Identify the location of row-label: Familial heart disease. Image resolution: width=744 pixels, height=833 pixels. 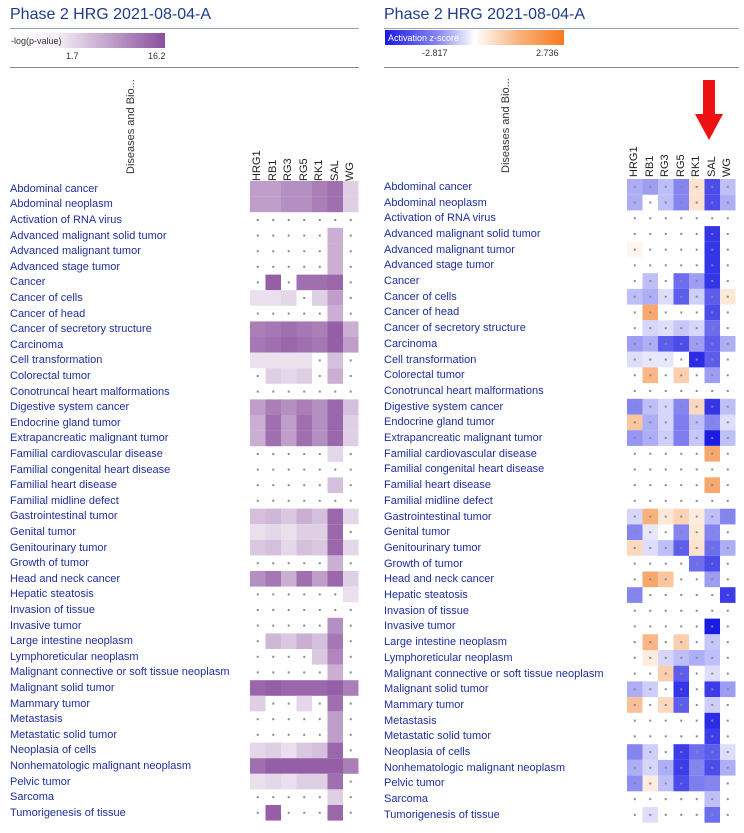
(63, 485).